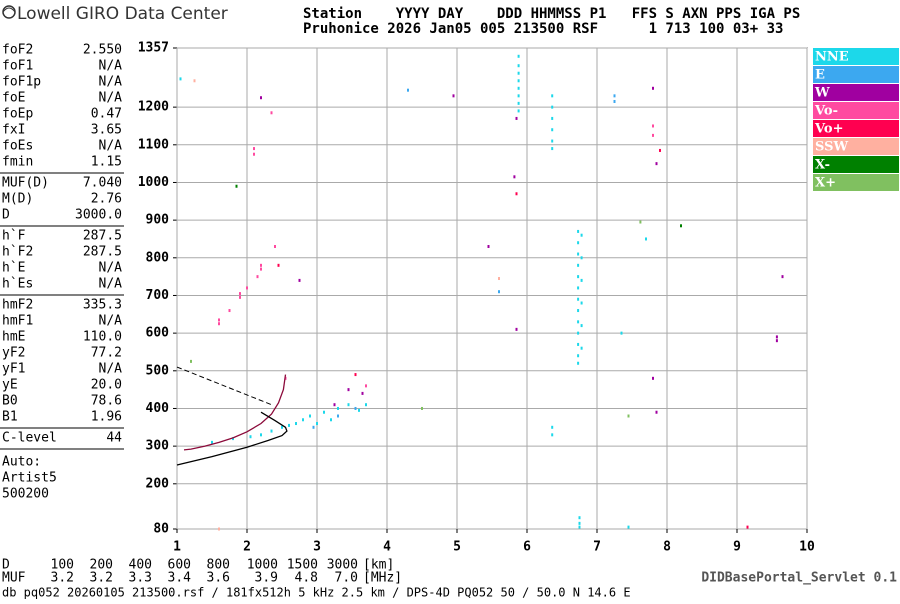  Describe the element at coordinates (6, 215) in the screenshot. I see `param-name: D` at that location.